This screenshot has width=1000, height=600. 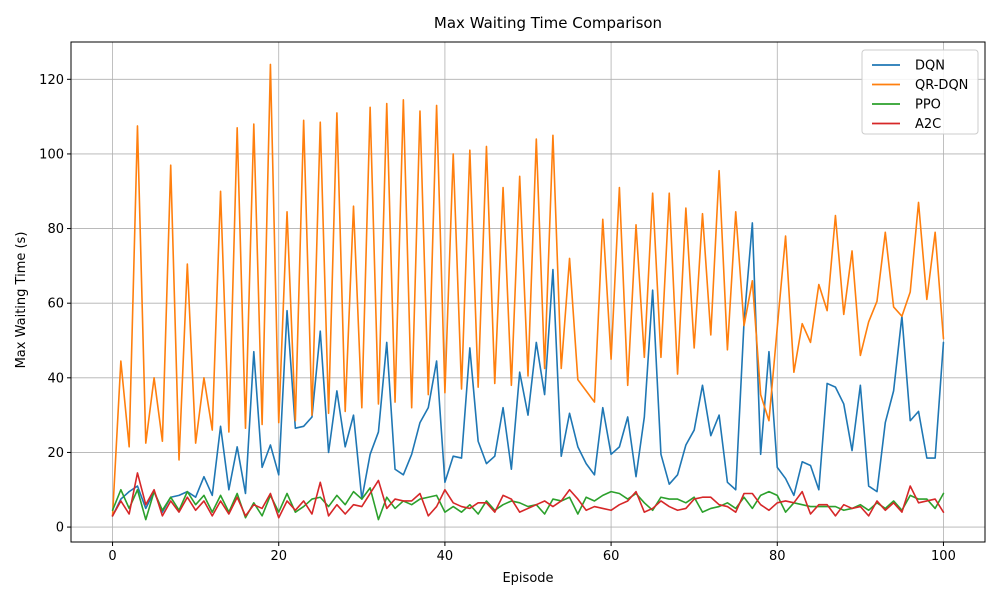 I want to click on legend-label: DQN, so click(x=930, y=66).